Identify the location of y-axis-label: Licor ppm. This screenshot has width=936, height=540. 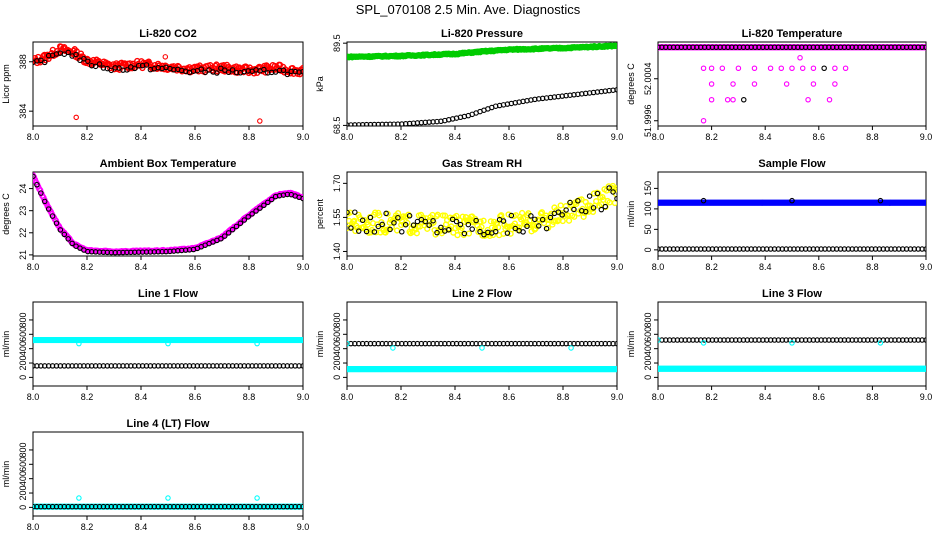
(6, 84).